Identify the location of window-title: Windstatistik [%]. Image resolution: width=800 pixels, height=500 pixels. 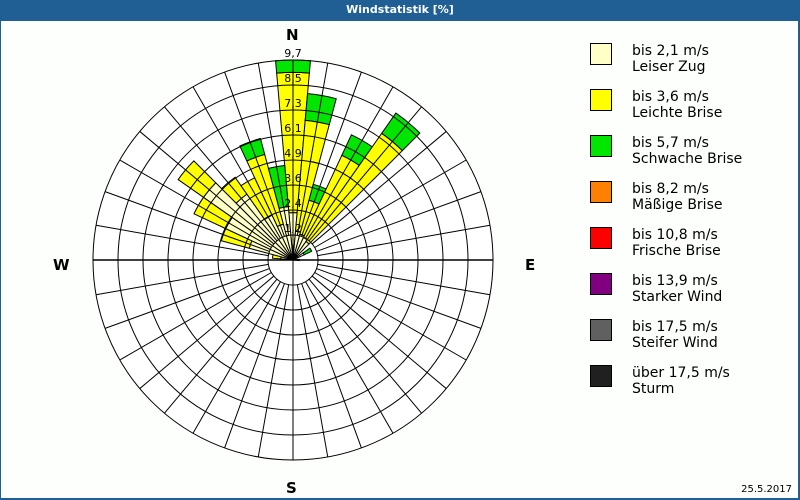
(400, 10).